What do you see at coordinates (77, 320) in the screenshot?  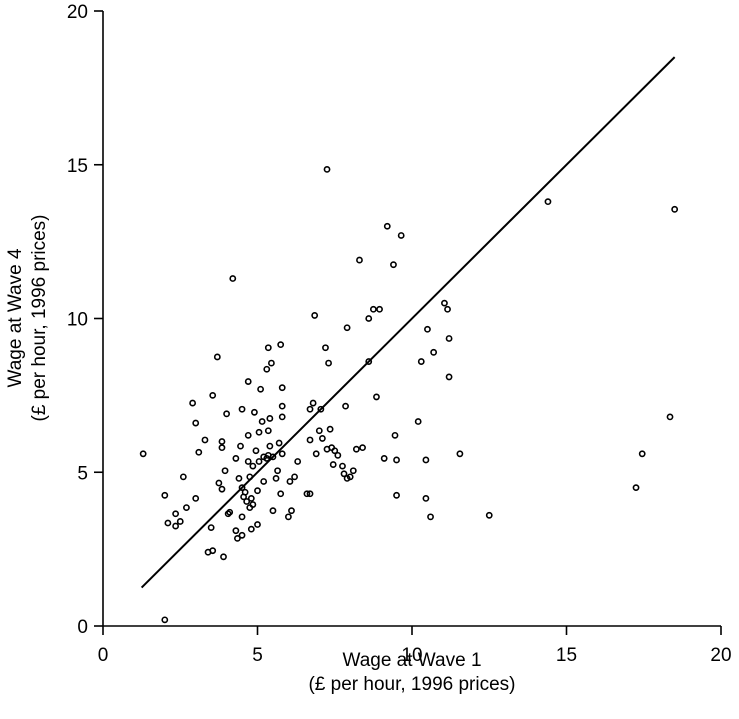 I see `y-tick-label: 10` at bounding box center [77, 320].